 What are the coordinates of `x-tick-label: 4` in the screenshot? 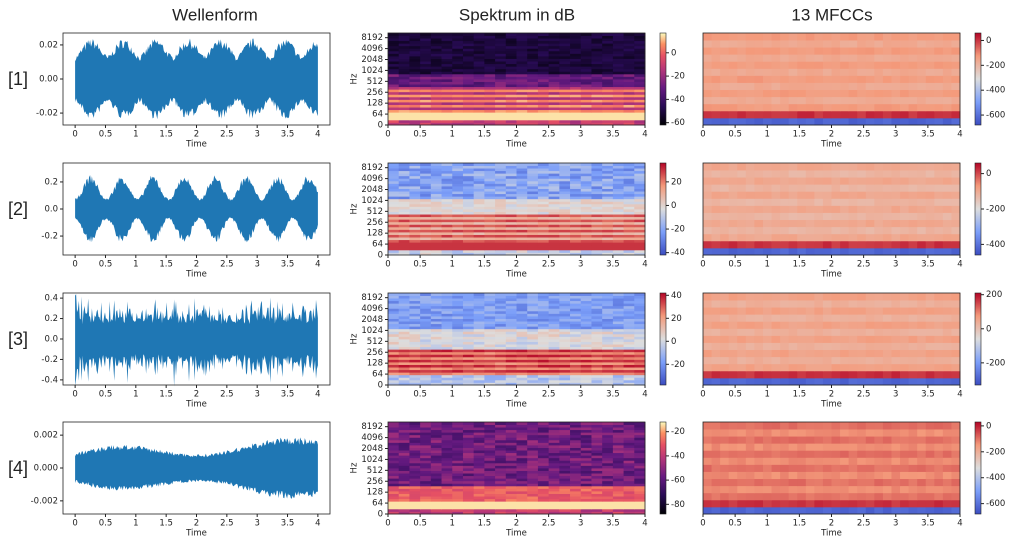 It's located at (644, 395).